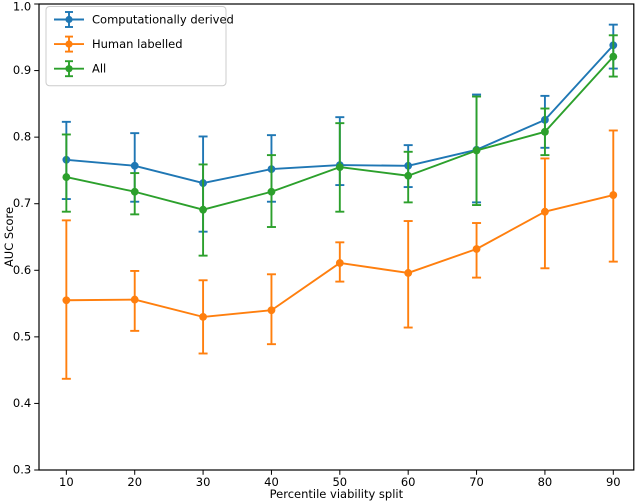  What do you see at coordinates (22, 70) in the screenshot?
I see `y-tick-label: 0.9` at bounding box center [22, 70].